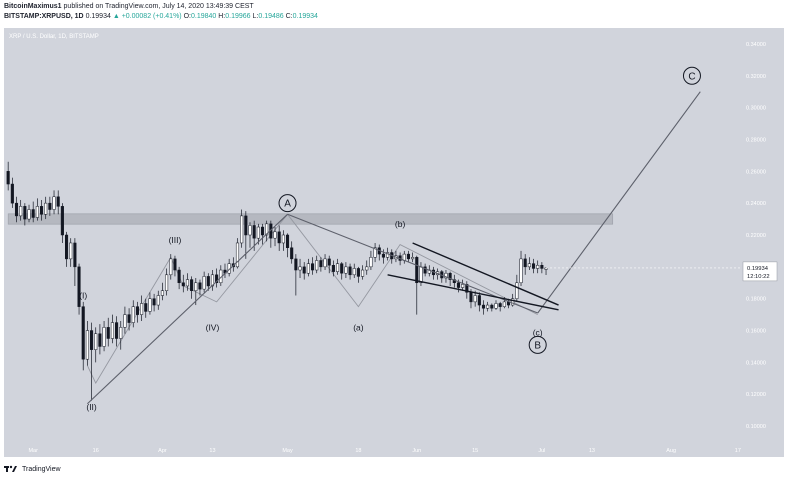 The height and width of the screenshot is (479, 788). What do you see at coordinates (358, 451) in the screenshot?
I see `x-tick-label: 18` at bounding box center [358, 451].